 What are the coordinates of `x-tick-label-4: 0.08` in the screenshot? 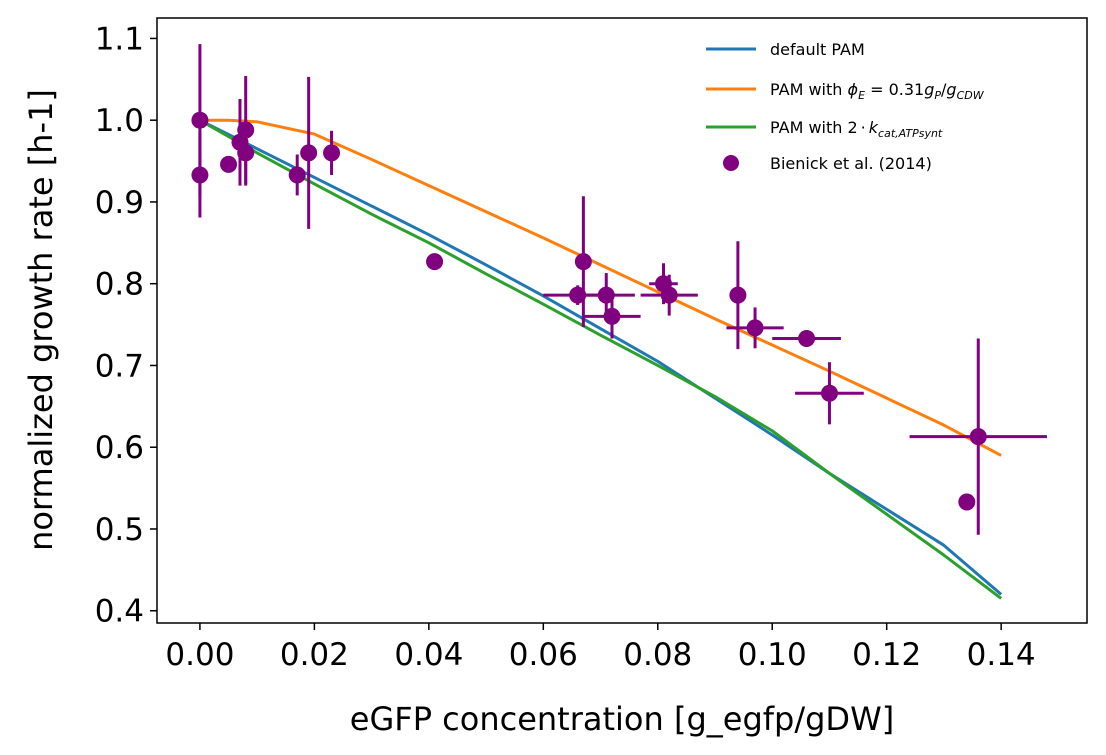 It's located at (657, 655).